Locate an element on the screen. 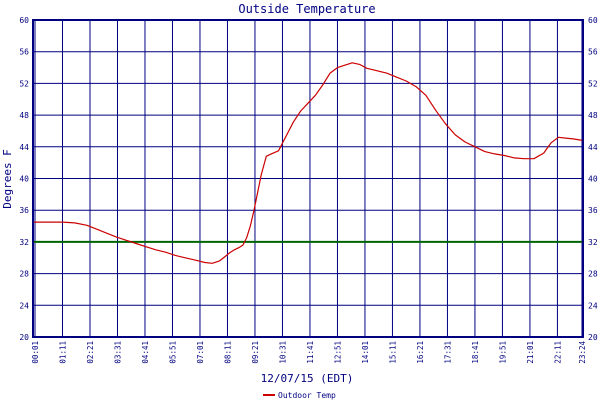 The width and height of the screenshot is (600, 400). x-tick-label: 01:11 is located at coordinates (62, 352).